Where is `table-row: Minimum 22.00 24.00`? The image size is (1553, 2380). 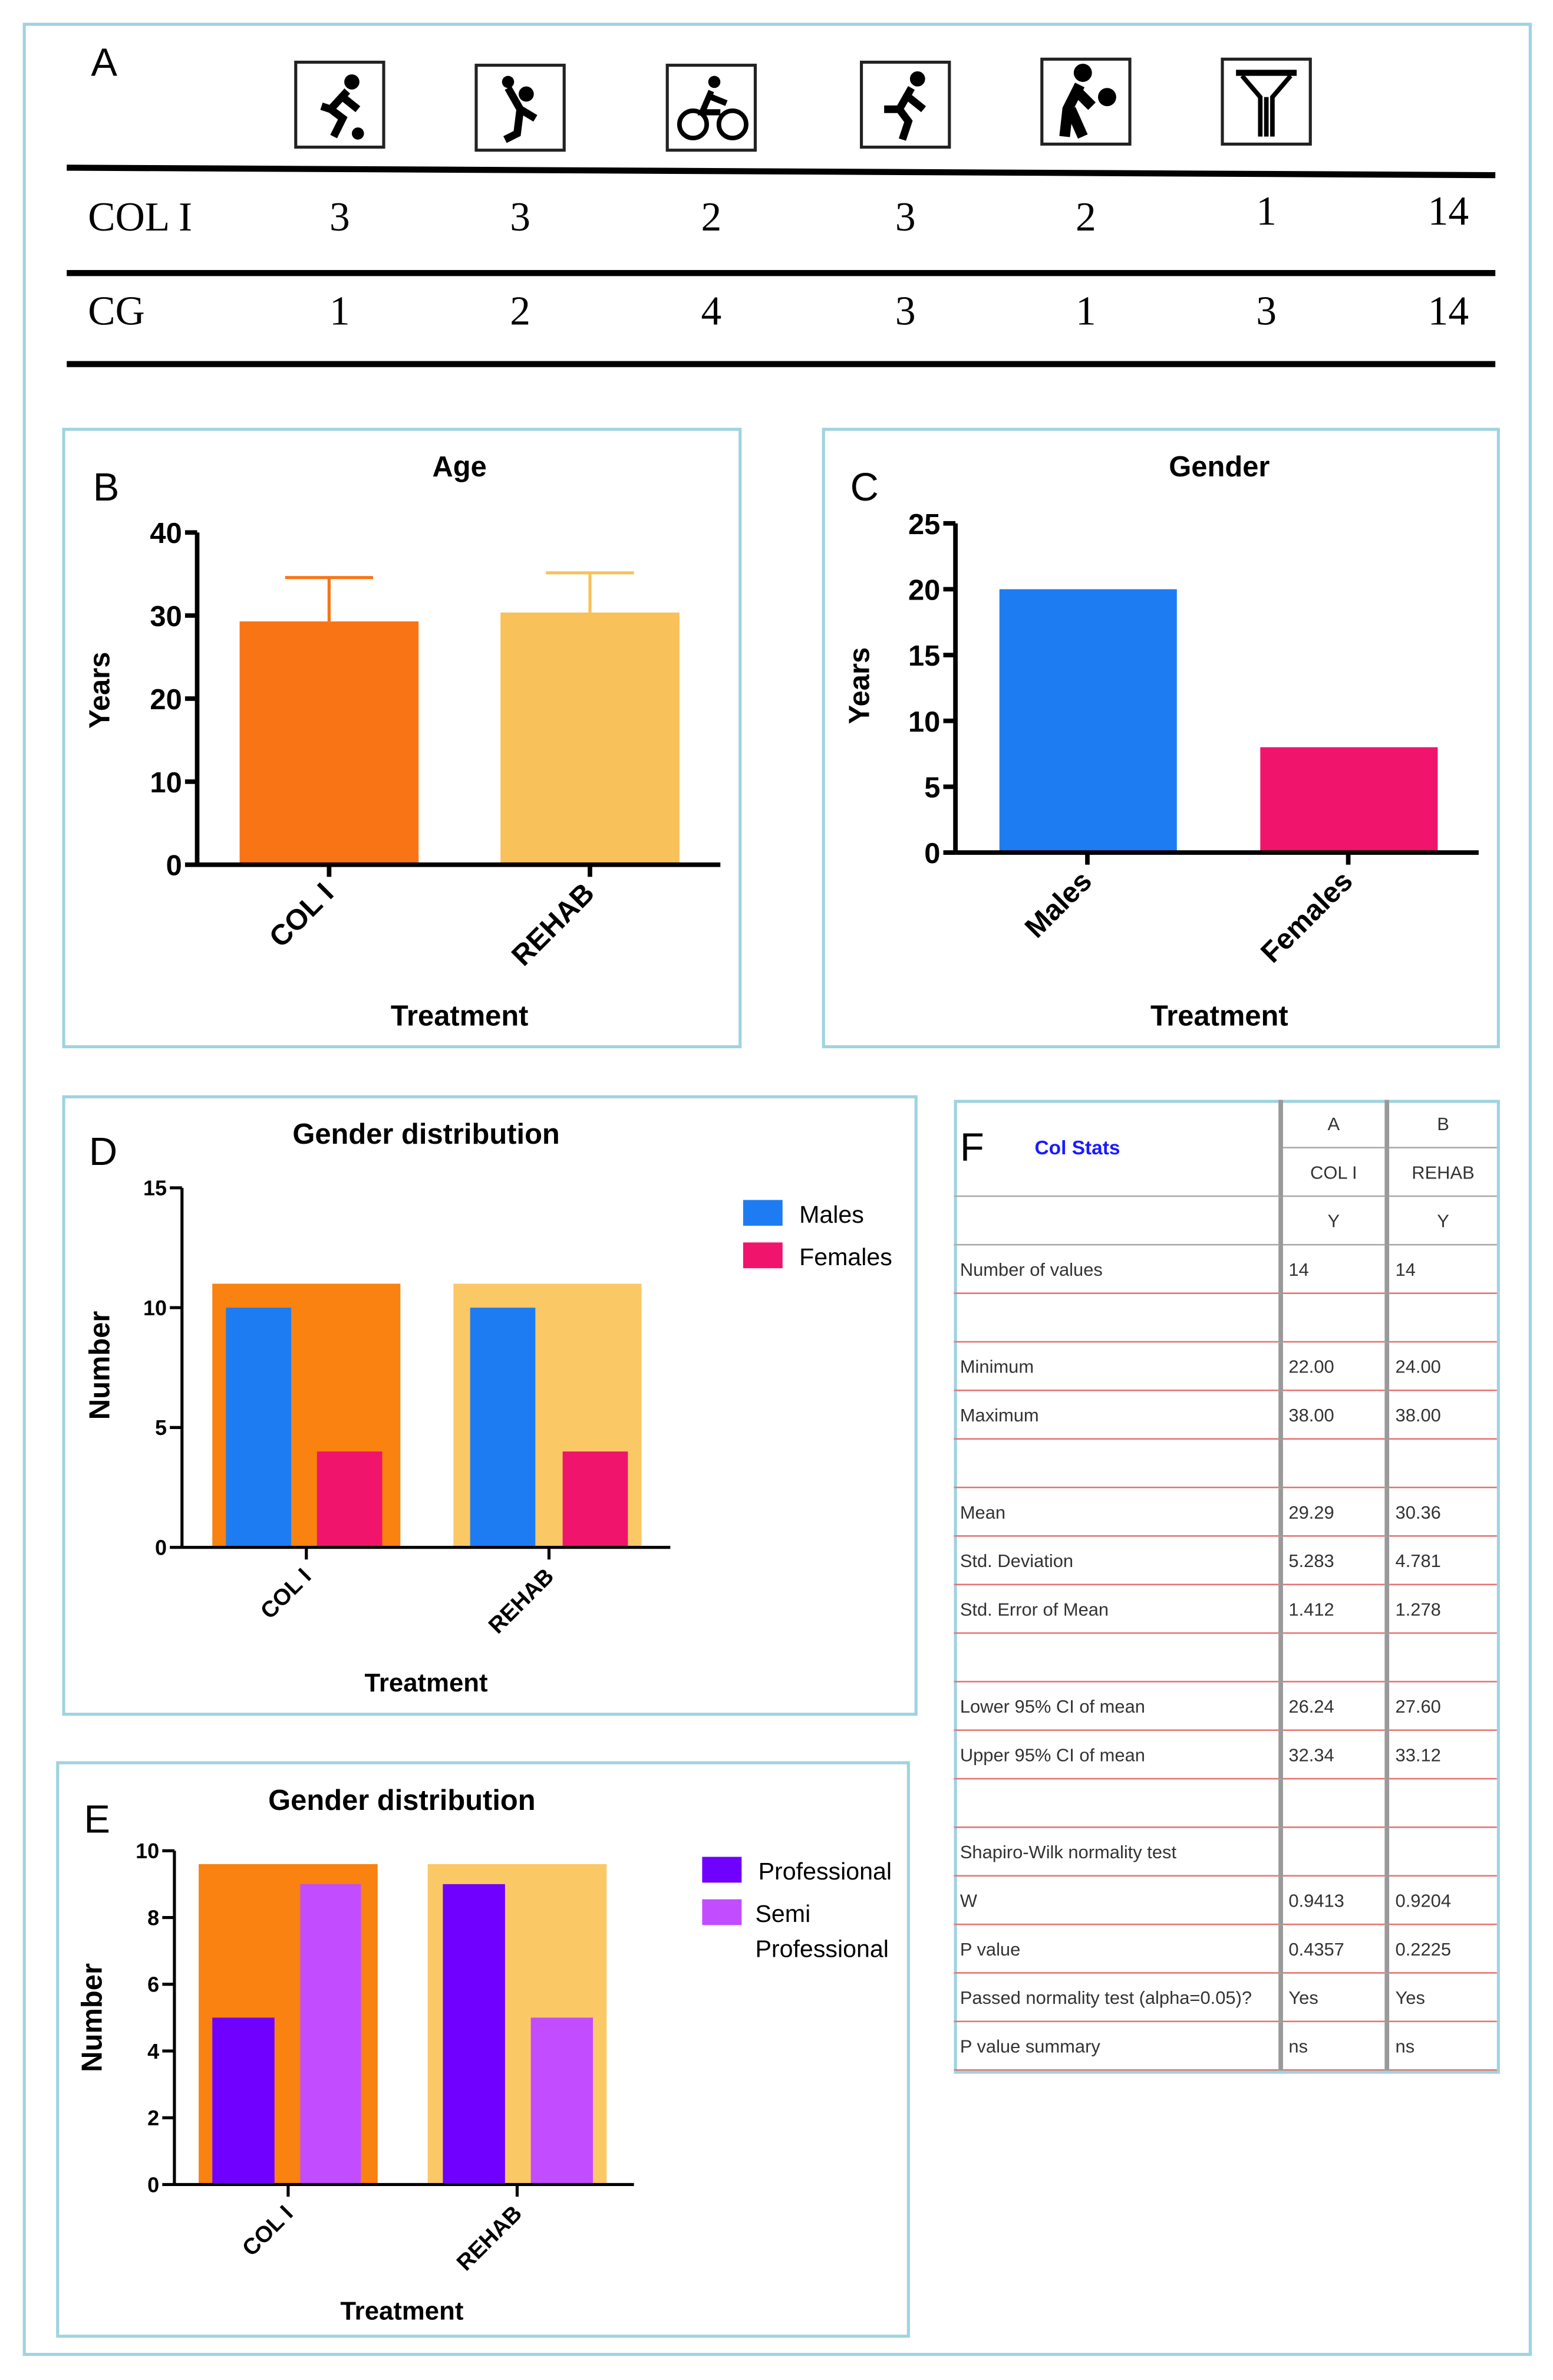 table-row: Minimum 22.00 24.00 is located at coordinates (1225, 1366).